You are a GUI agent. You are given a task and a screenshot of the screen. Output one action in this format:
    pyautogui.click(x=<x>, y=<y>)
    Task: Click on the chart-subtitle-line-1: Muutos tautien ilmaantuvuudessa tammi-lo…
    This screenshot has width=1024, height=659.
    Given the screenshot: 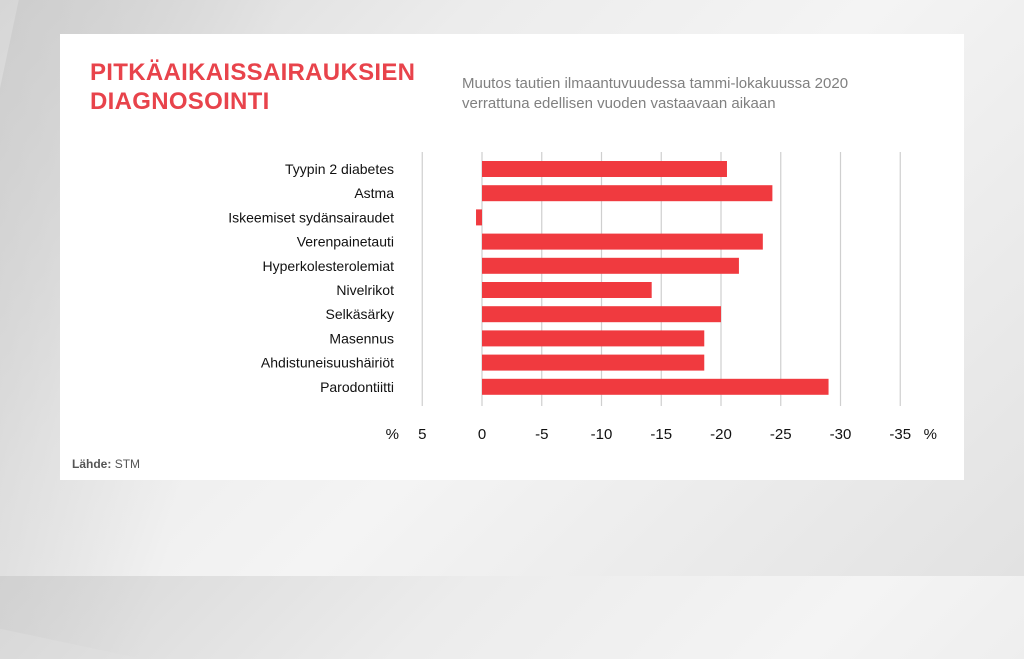 What is the action you would take?
    pyautogui.click(x=655, y=83)
    